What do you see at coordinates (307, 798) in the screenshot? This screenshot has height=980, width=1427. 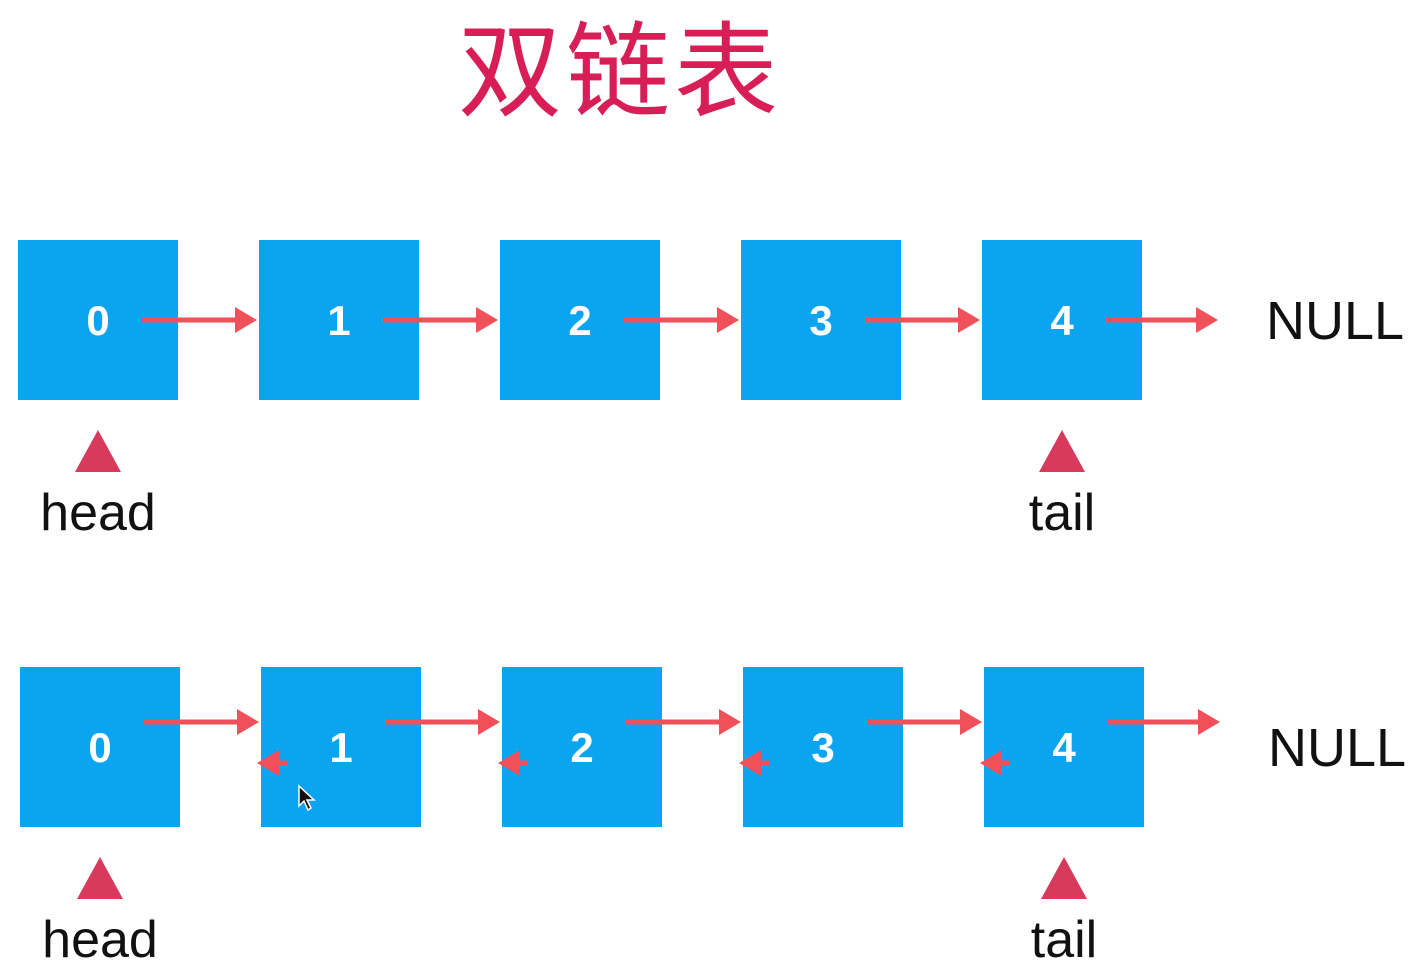 I see `mouse-cursor-icon` at bounding box center [307, 798].